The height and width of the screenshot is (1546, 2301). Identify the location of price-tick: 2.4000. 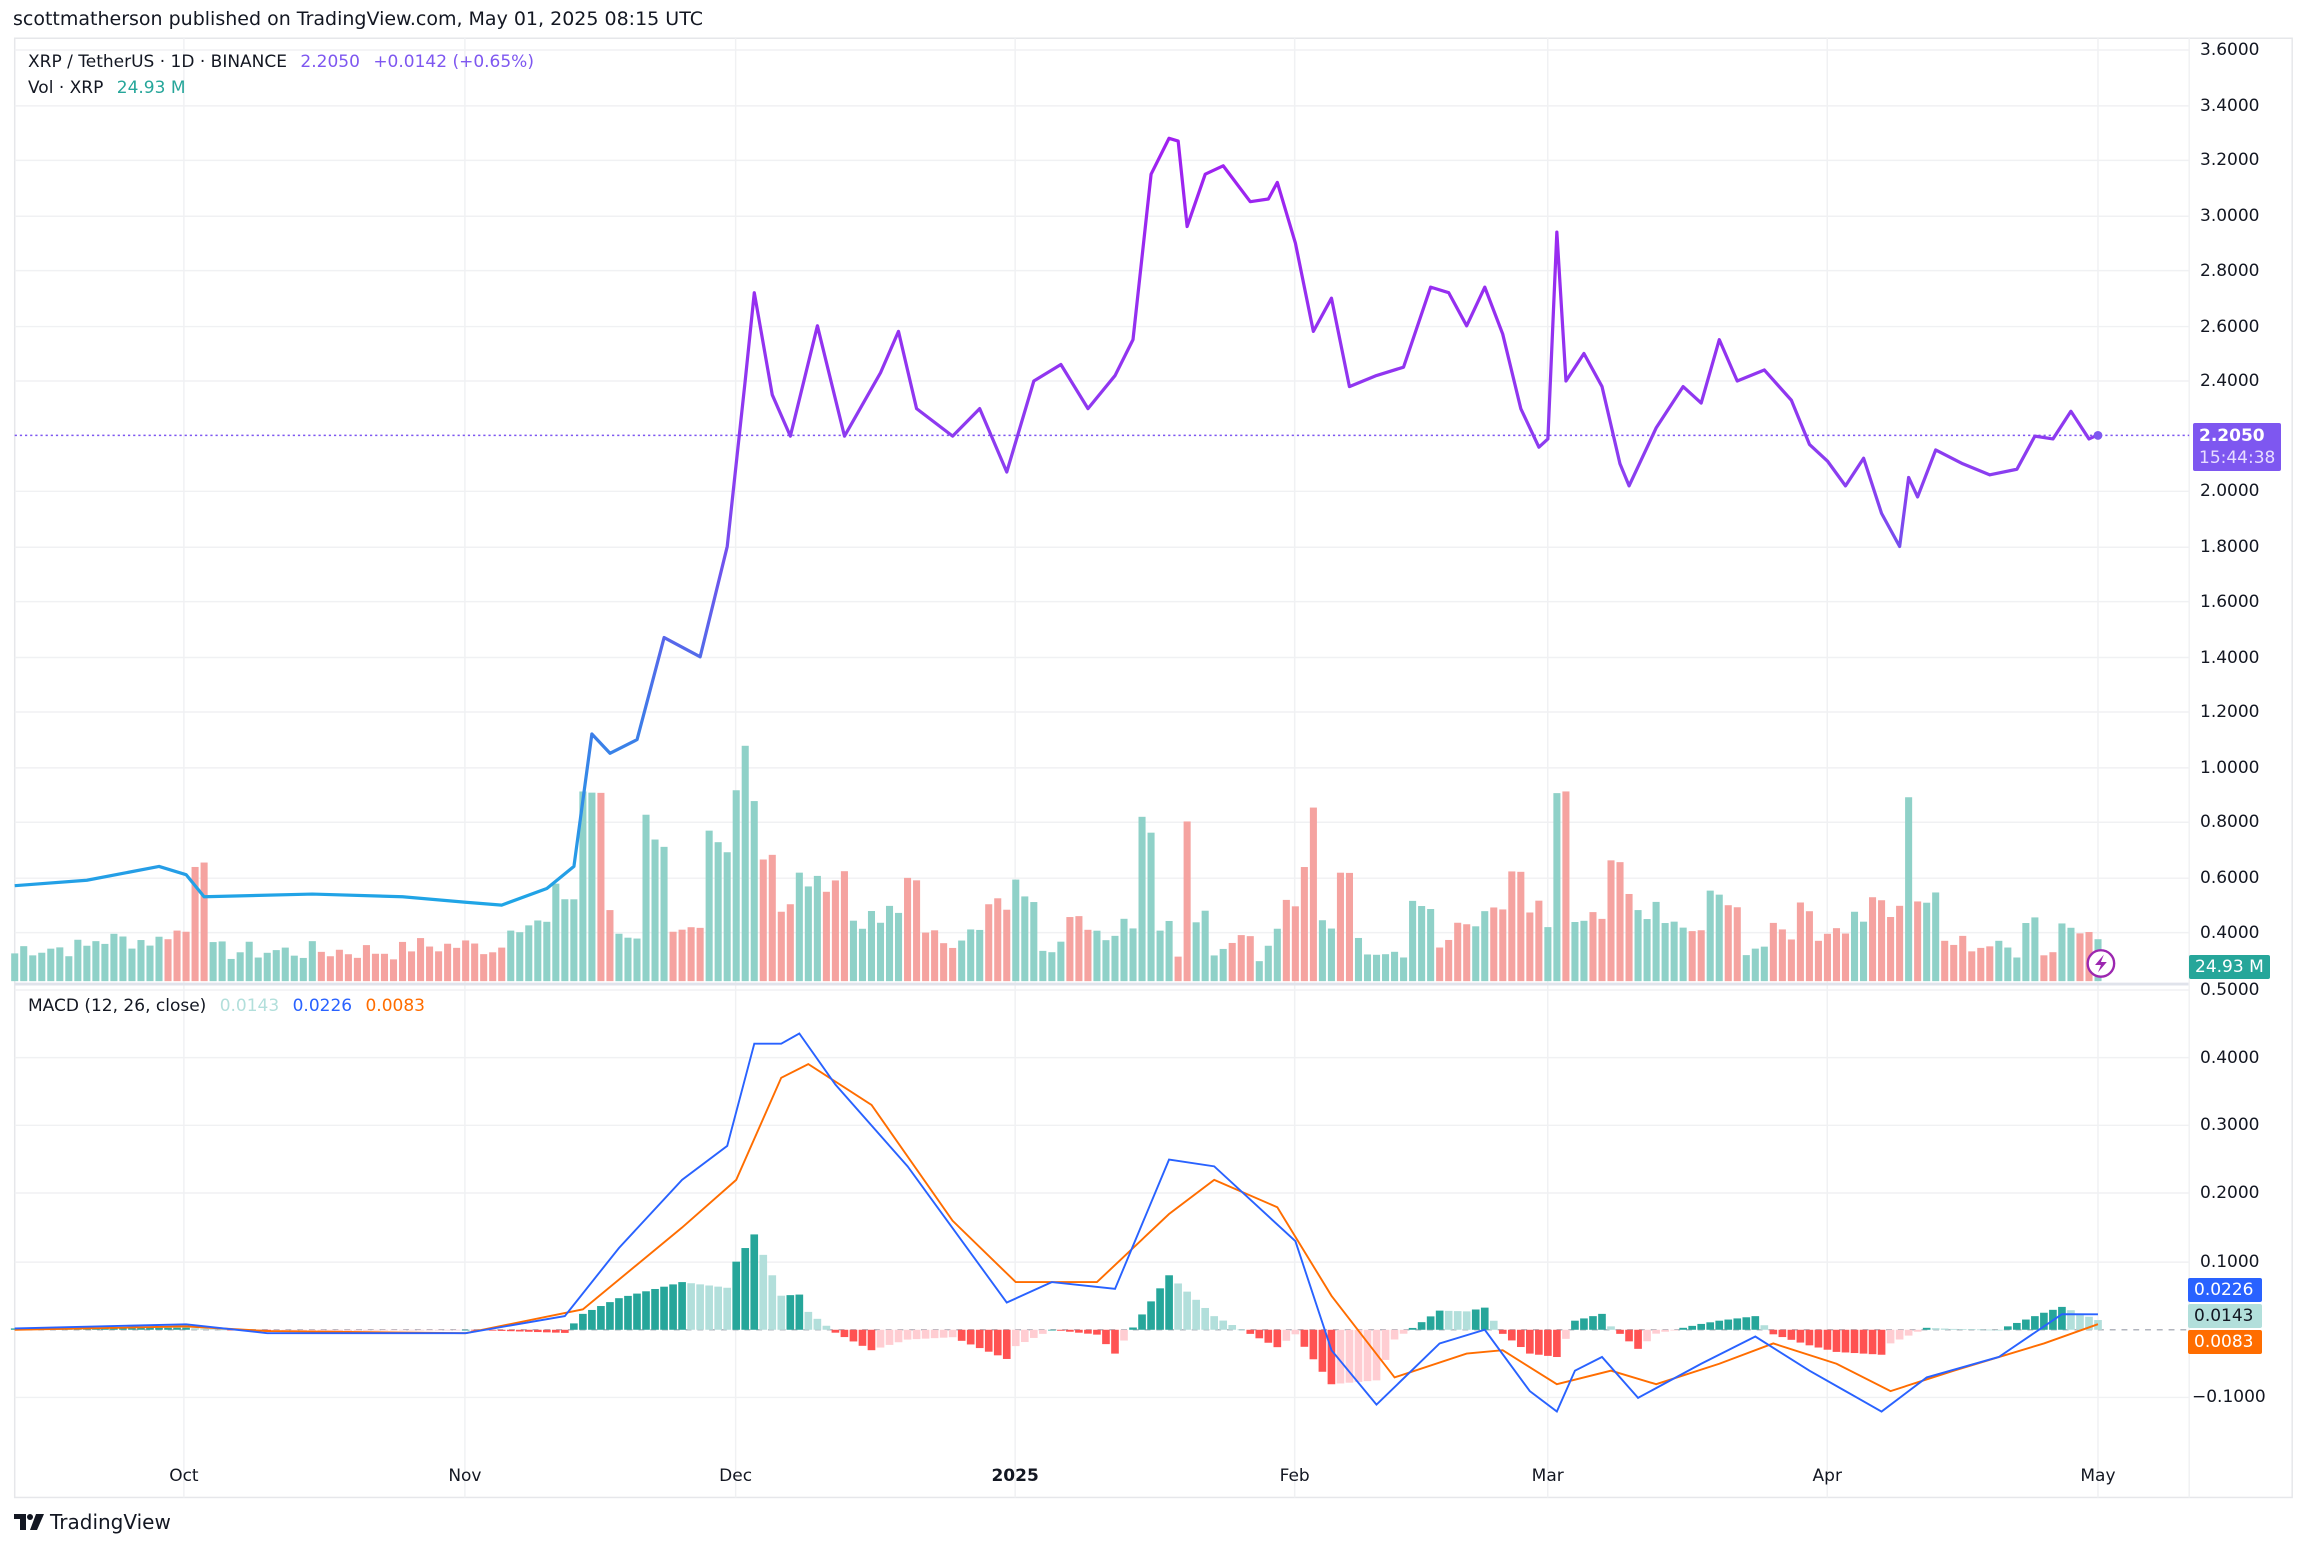
(2230, 380).